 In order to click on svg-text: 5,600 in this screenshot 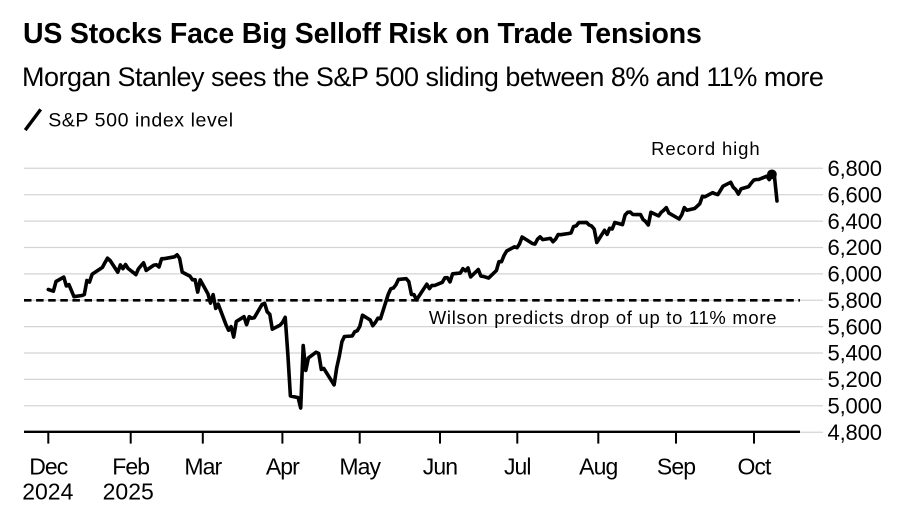, I will do `click(855, 326)`.